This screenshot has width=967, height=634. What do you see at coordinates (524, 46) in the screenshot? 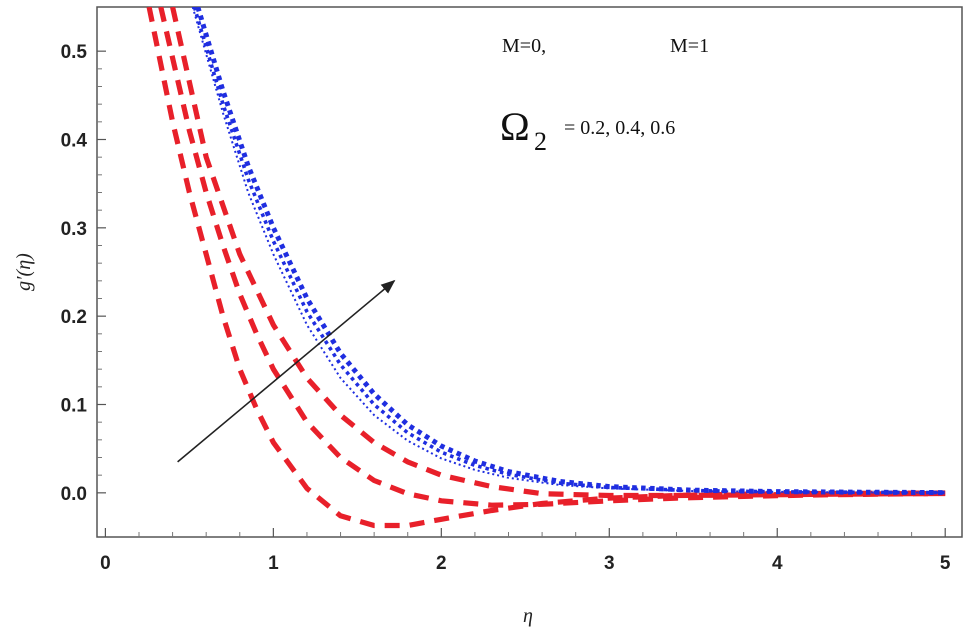
I see `legend-m0: M=0,` at bounding box center [524, 46].